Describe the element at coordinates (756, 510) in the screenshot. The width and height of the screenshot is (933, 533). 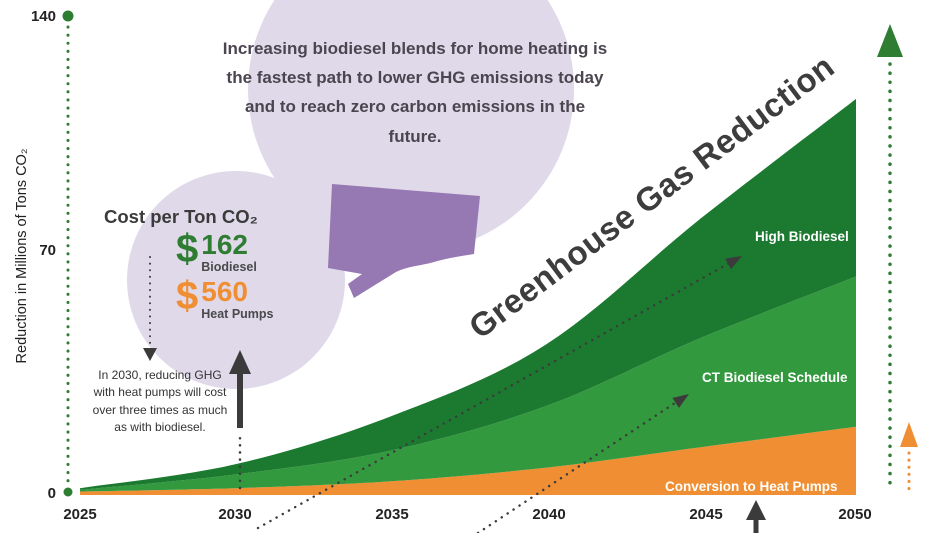
I see `heat-pump-arrow-head-icon` at that location.